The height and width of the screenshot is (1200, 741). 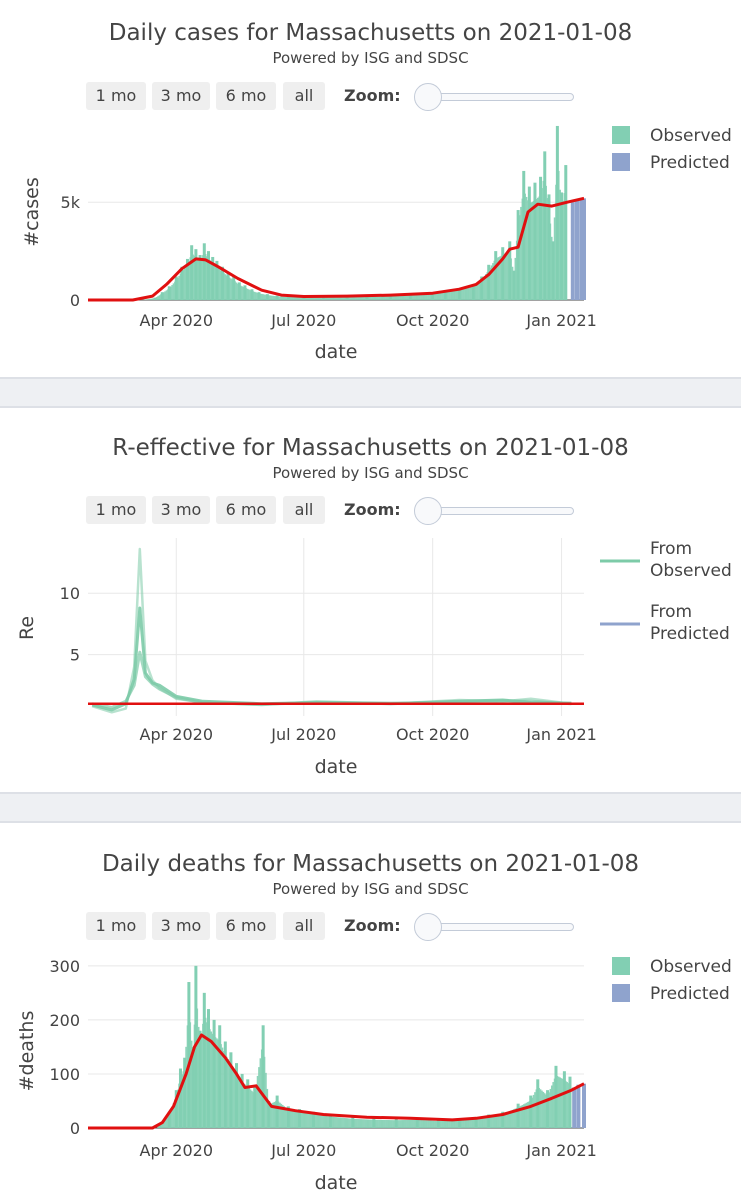 I want to click on predicted-bar, so click(x=572, y=251).